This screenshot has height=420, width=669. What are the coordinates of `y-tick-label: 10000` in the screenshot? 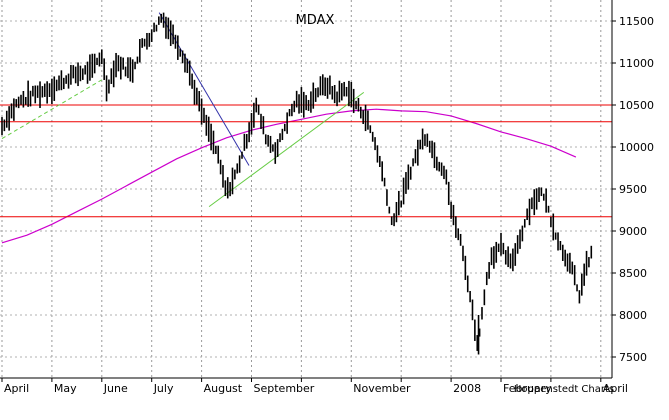 It's located at (636, 147).